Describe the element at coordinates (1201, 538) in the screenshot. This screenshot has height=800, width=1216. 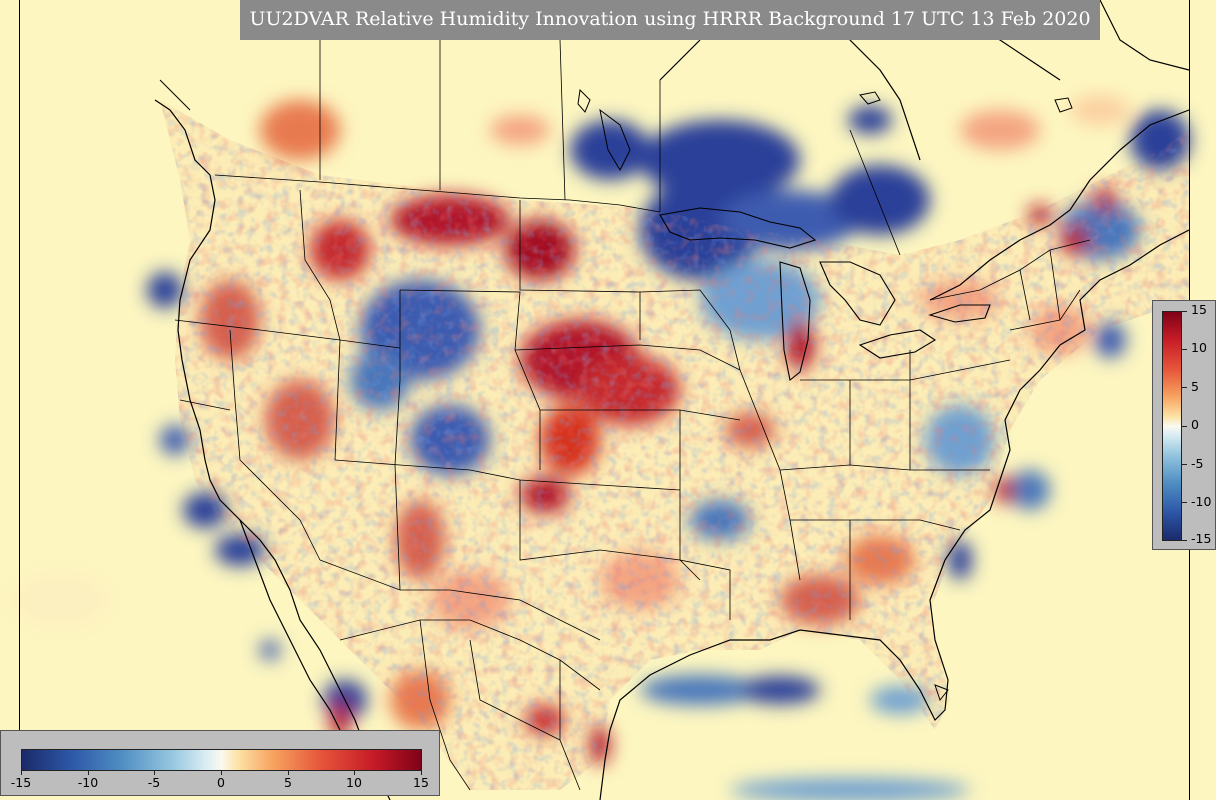
I see `colorbar-right-tick: -15` at that location.